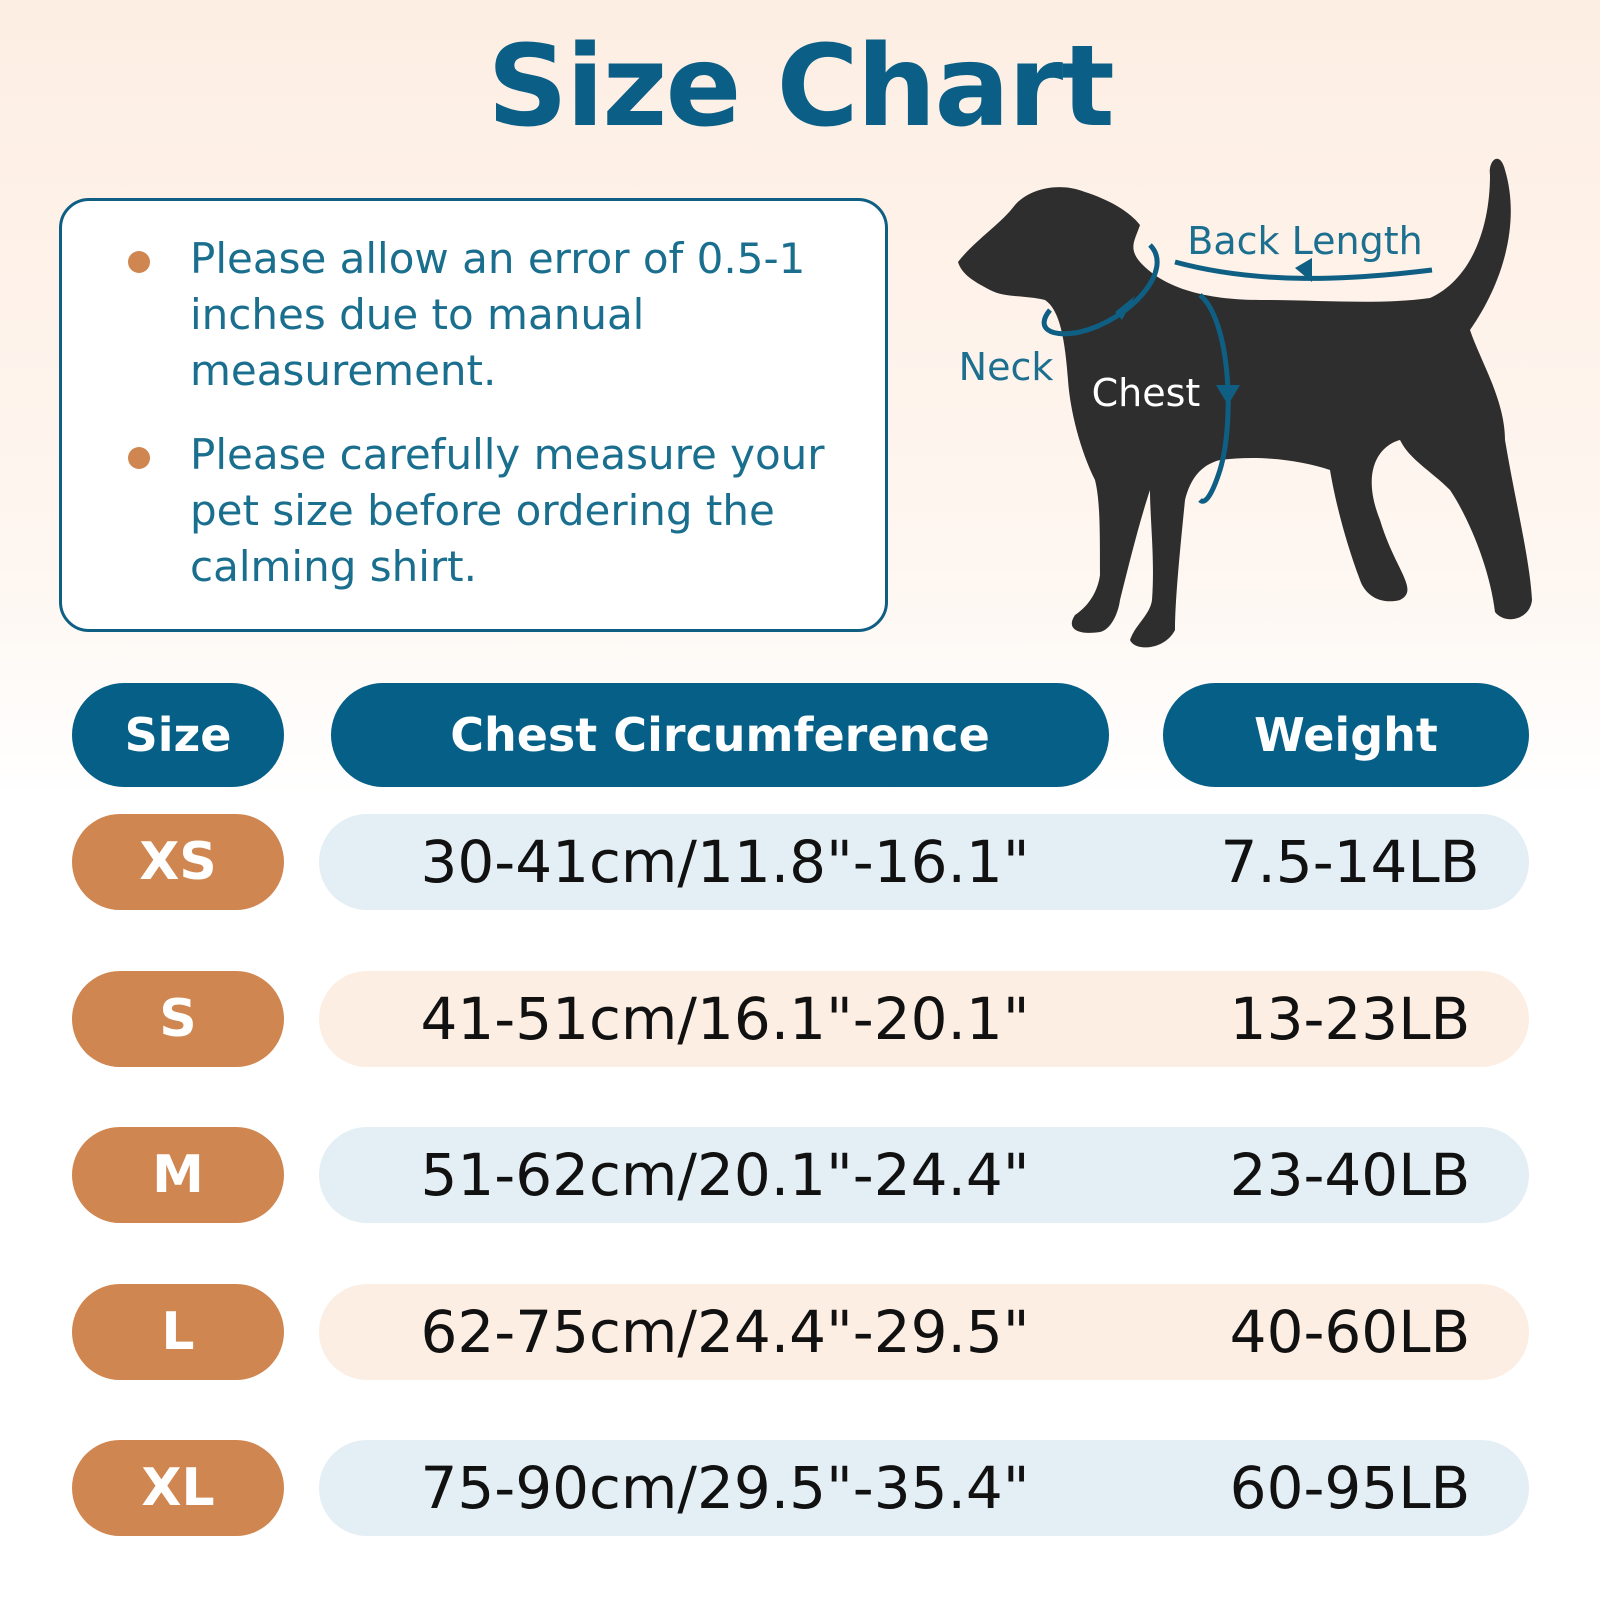  What do you see at coordinates (178, 1018) in the screenshot?
I see `size-cell: S` at bounding box center [178, 1018].